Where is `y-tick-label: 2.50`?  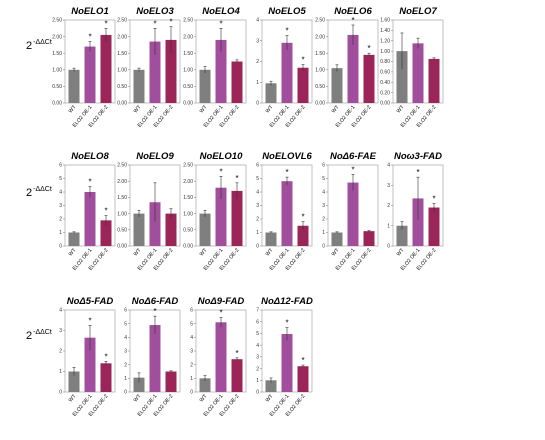 y-tick-label: 2.50 is located at coordinates (122, 166).